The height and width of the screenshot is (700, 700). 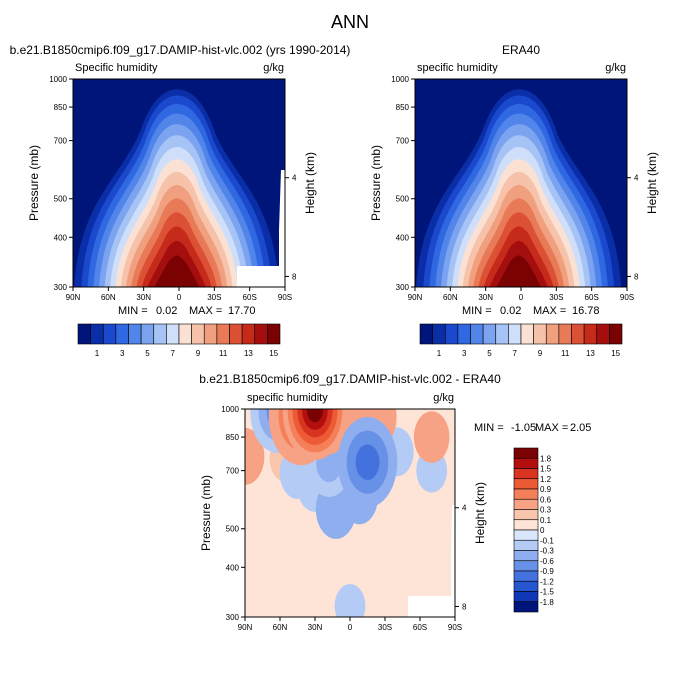 What do you see at coordinates (592, 297) in the screenshot?
I see `panel-obs-xtick-label: 60S` at bounding box center [592, 297].